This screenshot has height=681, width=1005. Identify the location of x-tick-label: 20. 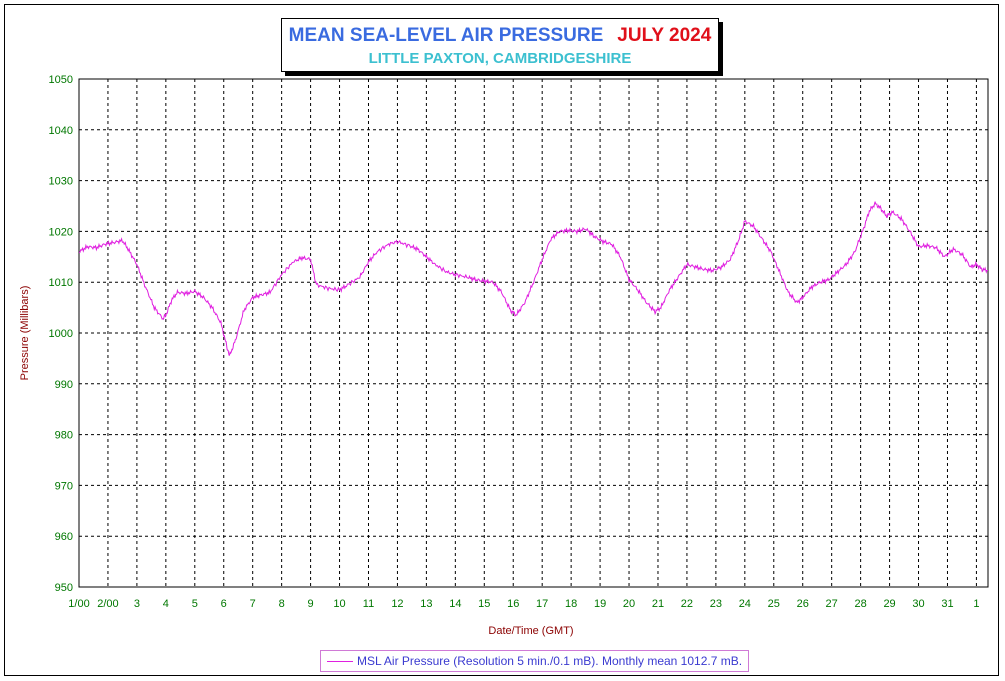
(629, 604).